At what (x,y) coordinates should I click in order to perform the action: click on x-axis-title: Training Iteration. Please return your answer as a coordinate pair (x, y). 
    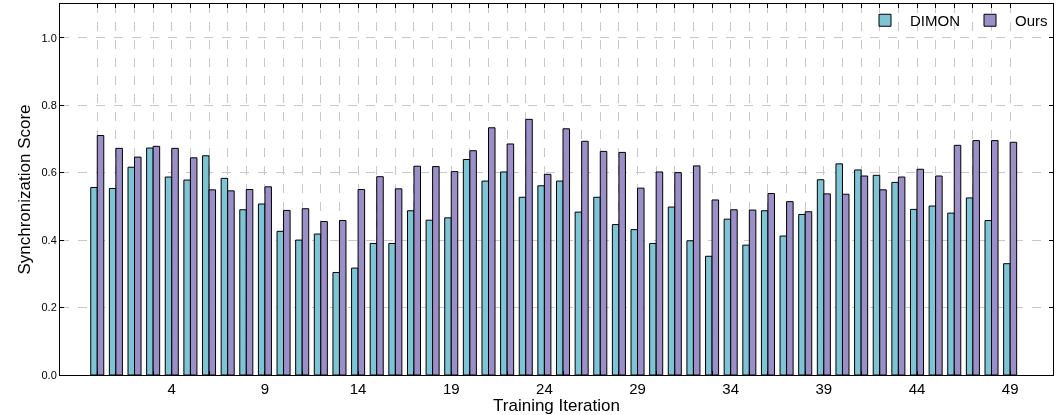
    Looking at the image, I should click on (556, 405).